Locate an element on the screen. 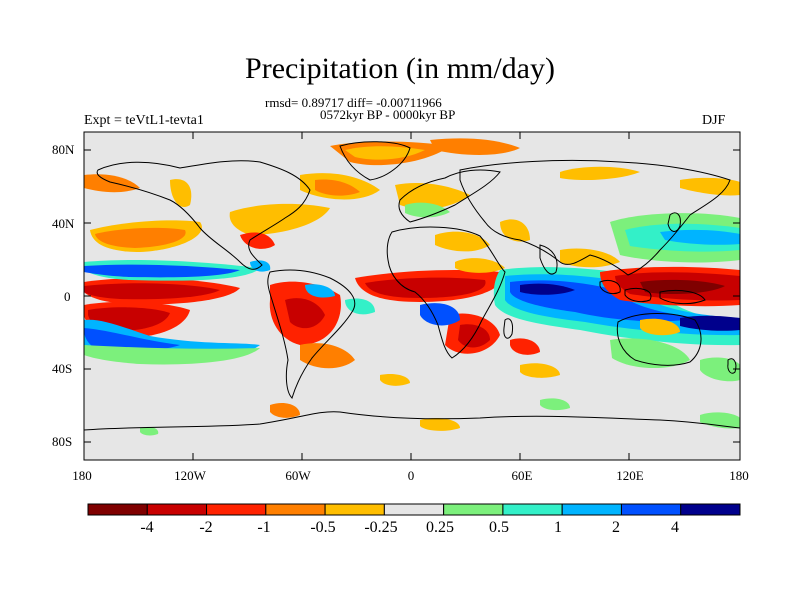  coastline-europe is located at coordinates (449, 196).